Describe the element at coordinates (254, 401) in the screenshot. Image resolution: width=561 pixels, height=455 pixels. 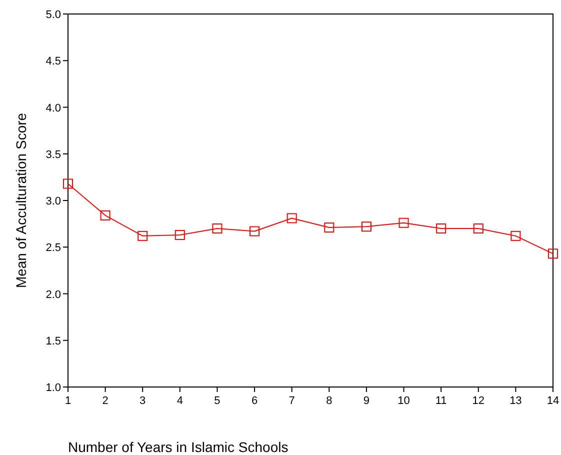
I see `x-tick-label: 6` at that location.